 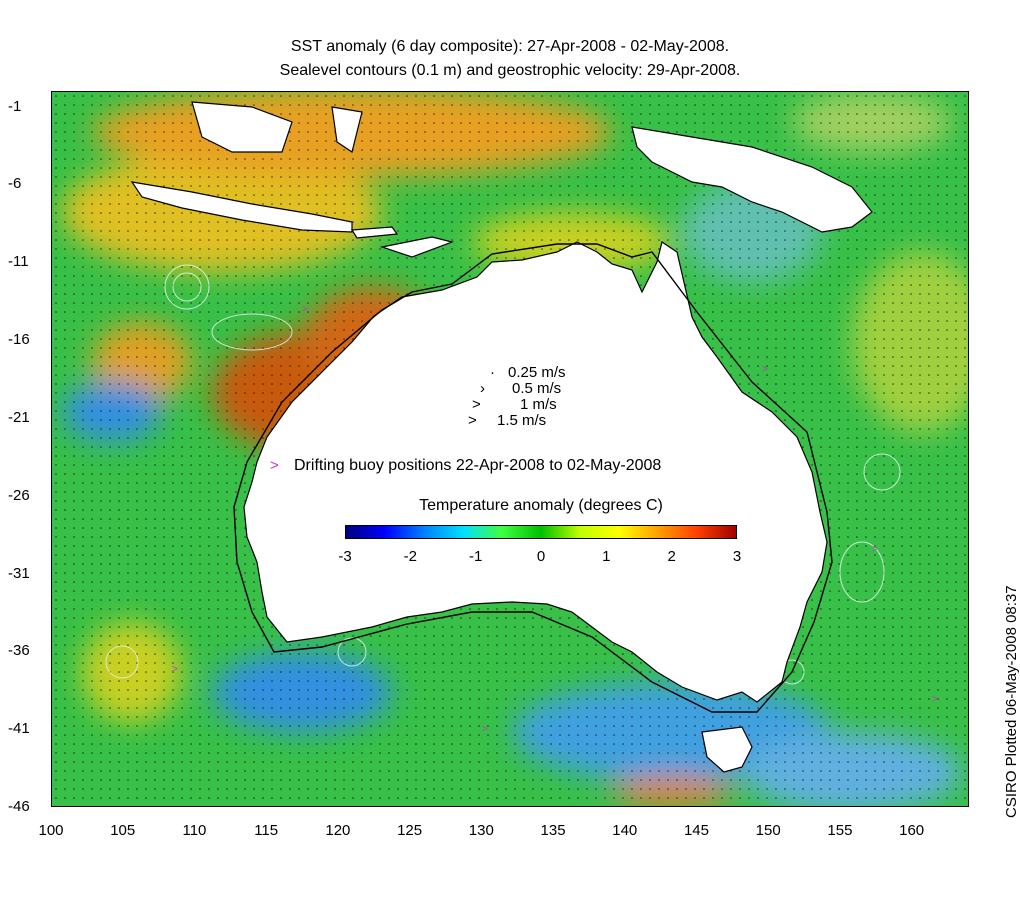 What do you see at coordinates (912, 830) in the screenshot?
I see `x-tick-label: 160` at bounding box center [912, 830].